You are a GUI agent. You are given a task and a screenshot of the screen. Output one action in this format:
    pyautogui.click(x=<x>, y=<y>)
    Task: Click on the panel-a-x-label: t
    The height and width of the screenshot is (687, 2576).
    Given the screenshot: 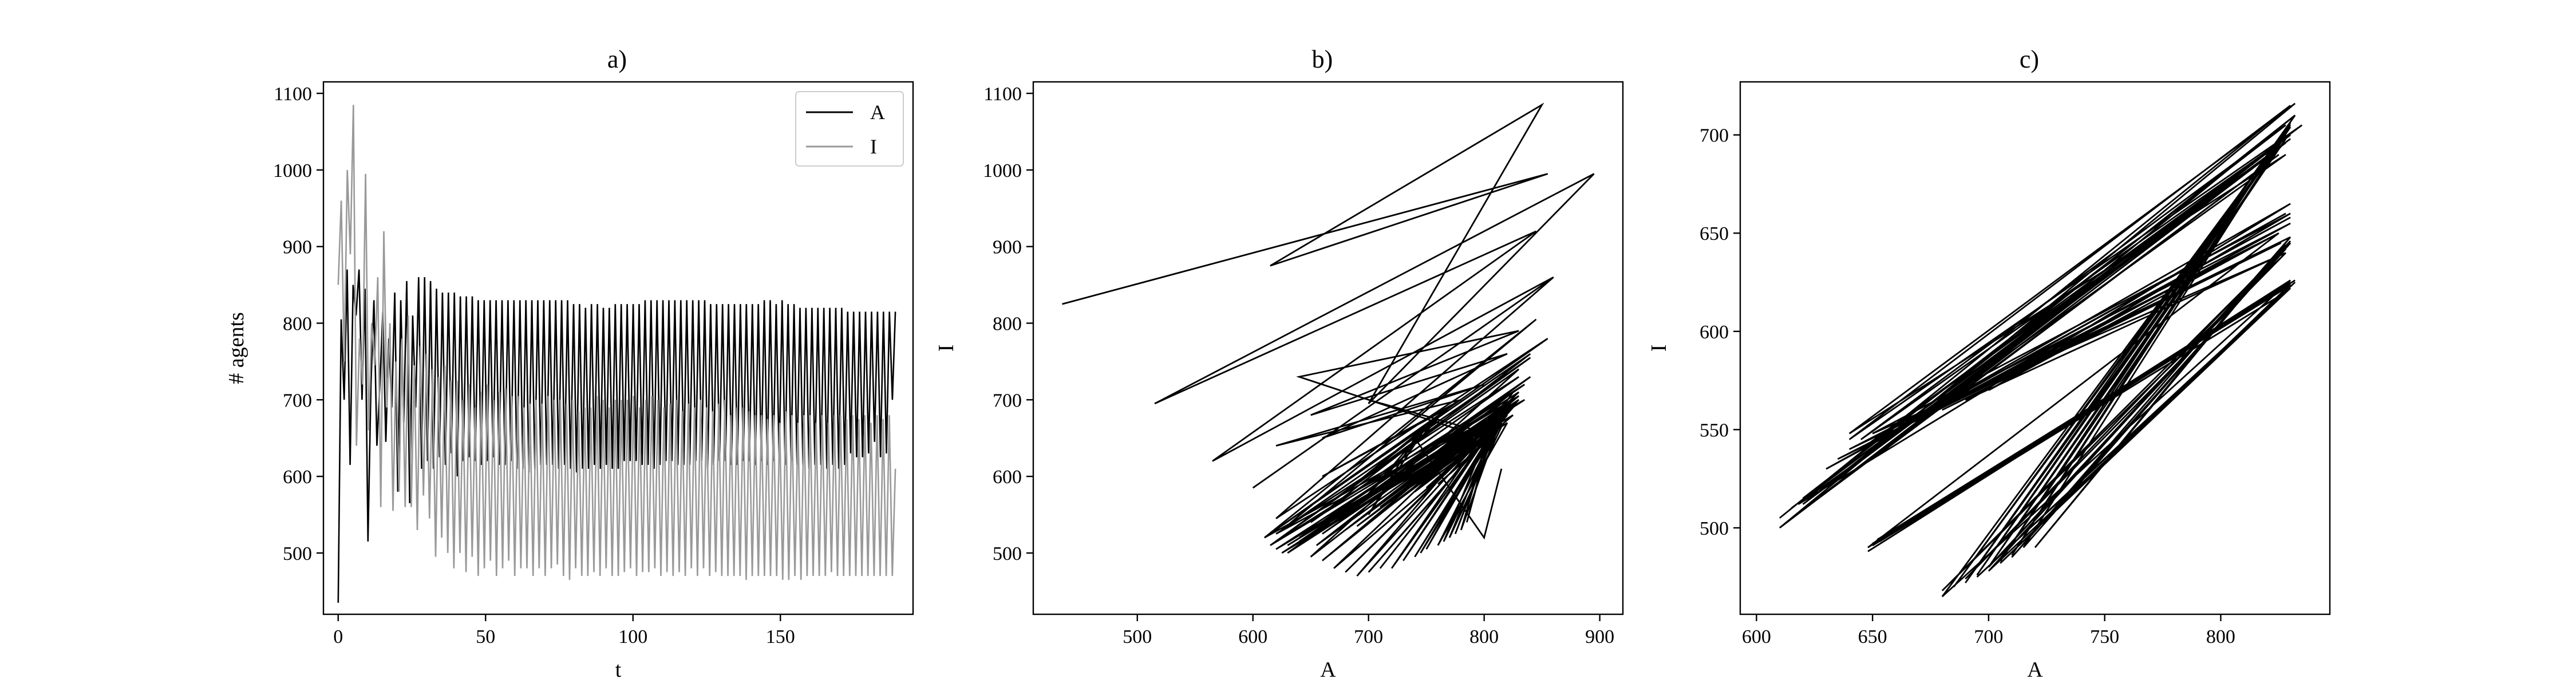 What is the action you would take?
    pyautogui.click(x=618, y=670)
    